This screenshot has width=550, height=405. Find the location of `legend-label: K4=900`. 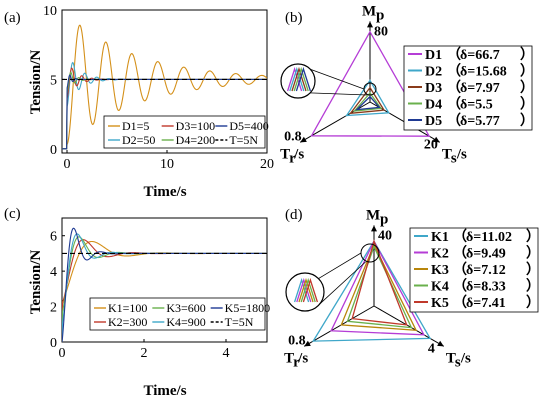

legend-label: K4=900 is located at coordinates (185, 322).